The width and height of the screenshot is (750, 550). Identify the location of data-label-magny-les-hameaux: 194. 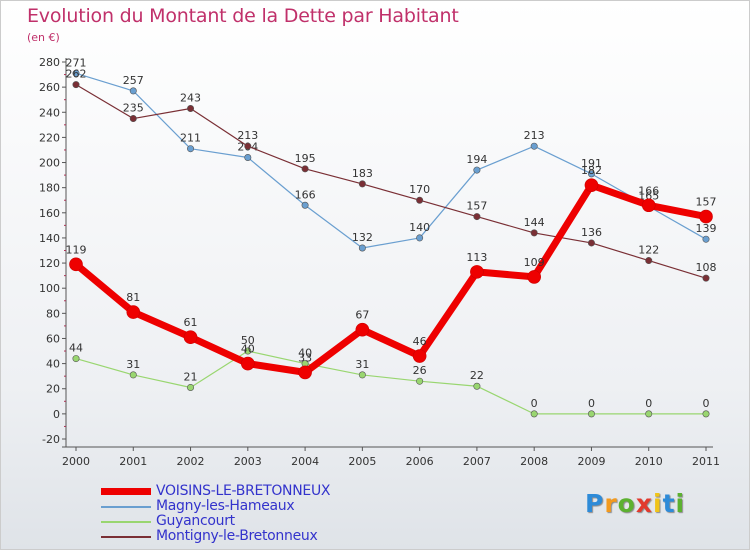
(476, 159).